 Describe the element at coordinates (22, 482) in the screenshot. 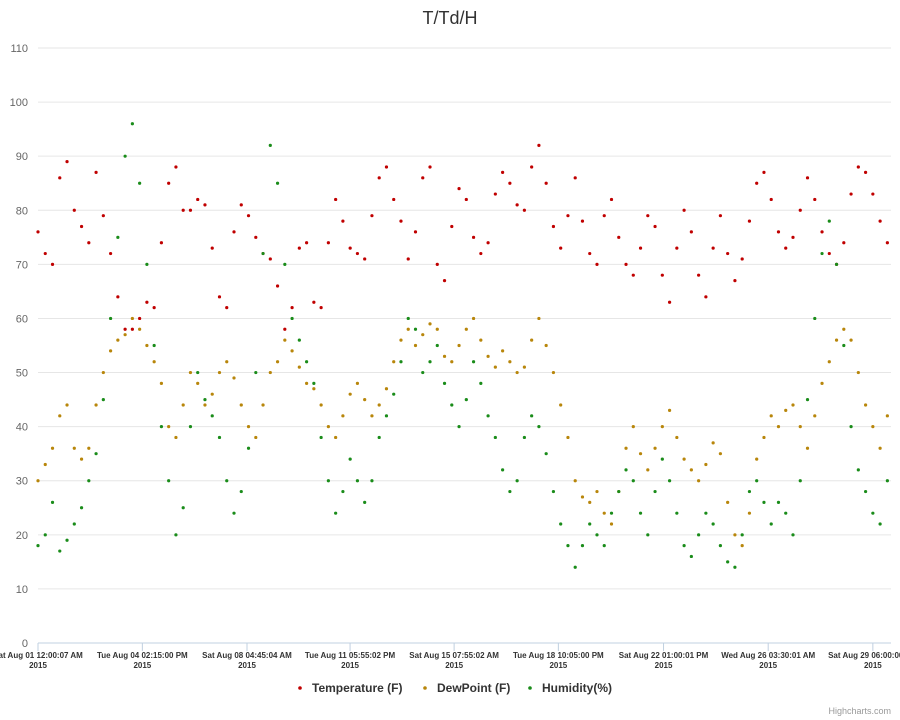

I see `y-tick-label: 30` at that location.